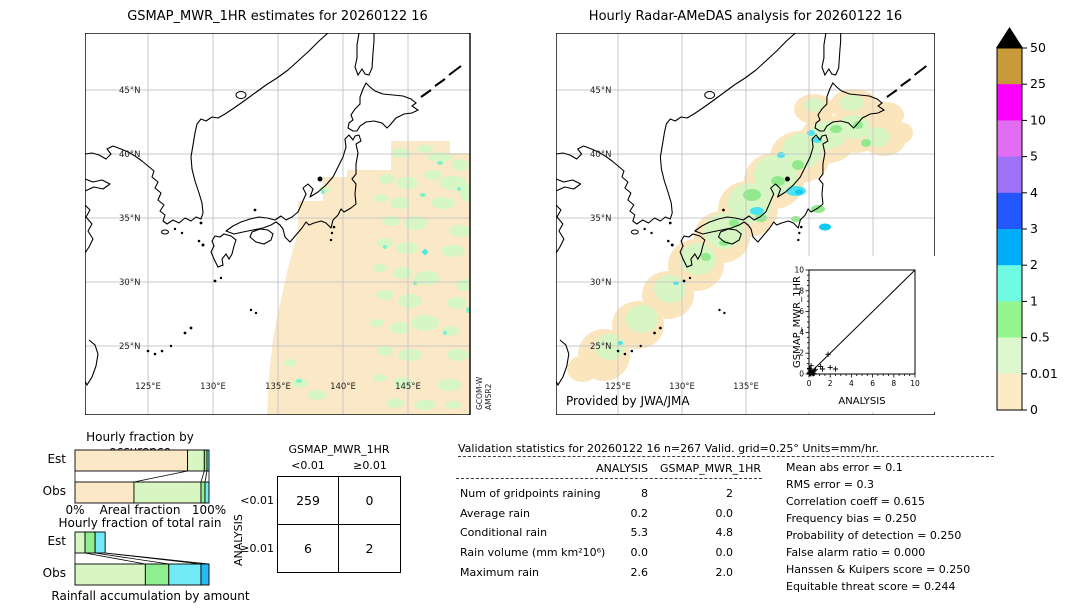 This screenshot has height=612, width=1080. I want to click on left-map-title: GSMAP_MWR_1HR estimates for 20260122 16, so click(277, 16).